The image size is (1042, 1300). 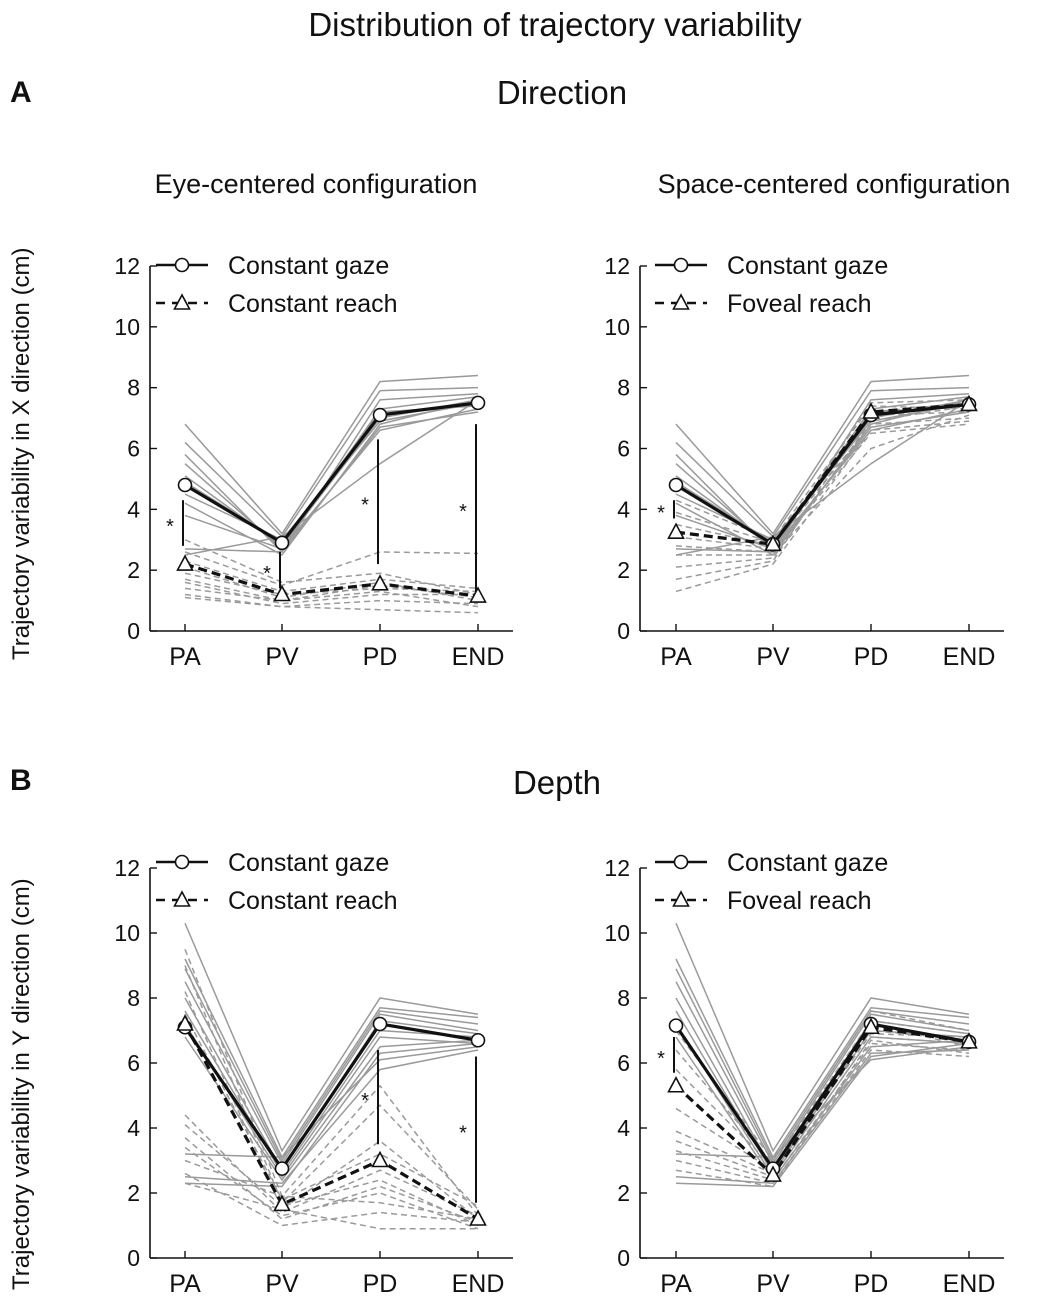 I want to click on subtitle-eye-centered: Eye-centered configuration, so click(x=316, y=184).